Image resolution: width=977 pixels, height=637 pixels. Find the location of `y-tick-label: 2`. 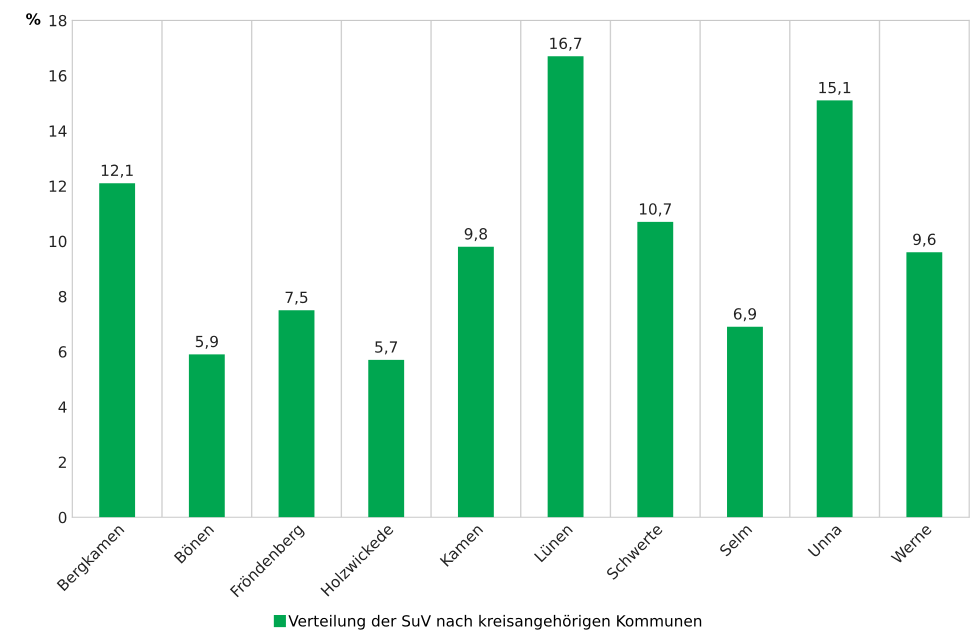

y-tick-label: 2 is located at coordinates (62, 462).